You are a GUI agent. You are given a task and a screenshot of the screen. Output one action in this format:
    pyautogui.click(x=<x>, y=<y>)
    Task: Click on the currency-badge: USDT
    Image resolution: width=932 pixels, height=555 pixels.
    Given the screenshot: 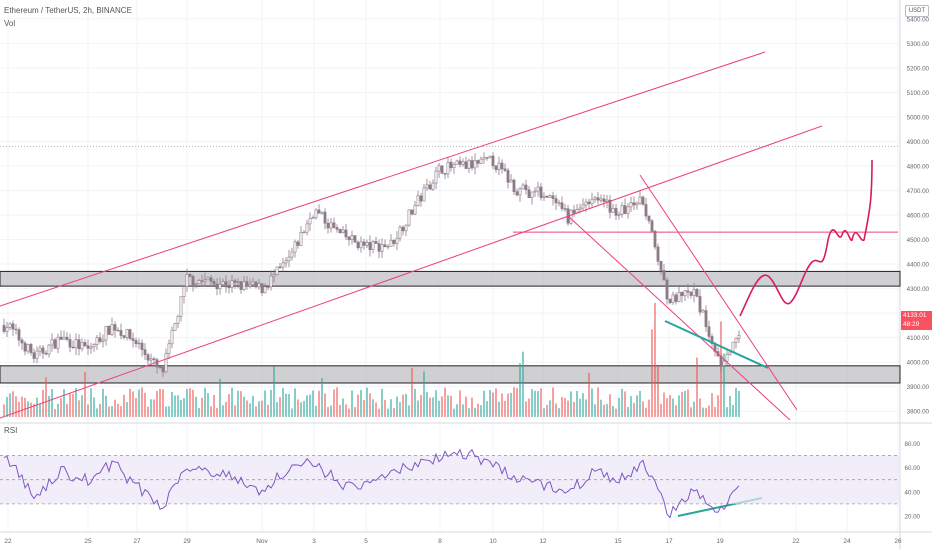 What is the action you would take?
    pyautogui.click(x=917, y=11)
    